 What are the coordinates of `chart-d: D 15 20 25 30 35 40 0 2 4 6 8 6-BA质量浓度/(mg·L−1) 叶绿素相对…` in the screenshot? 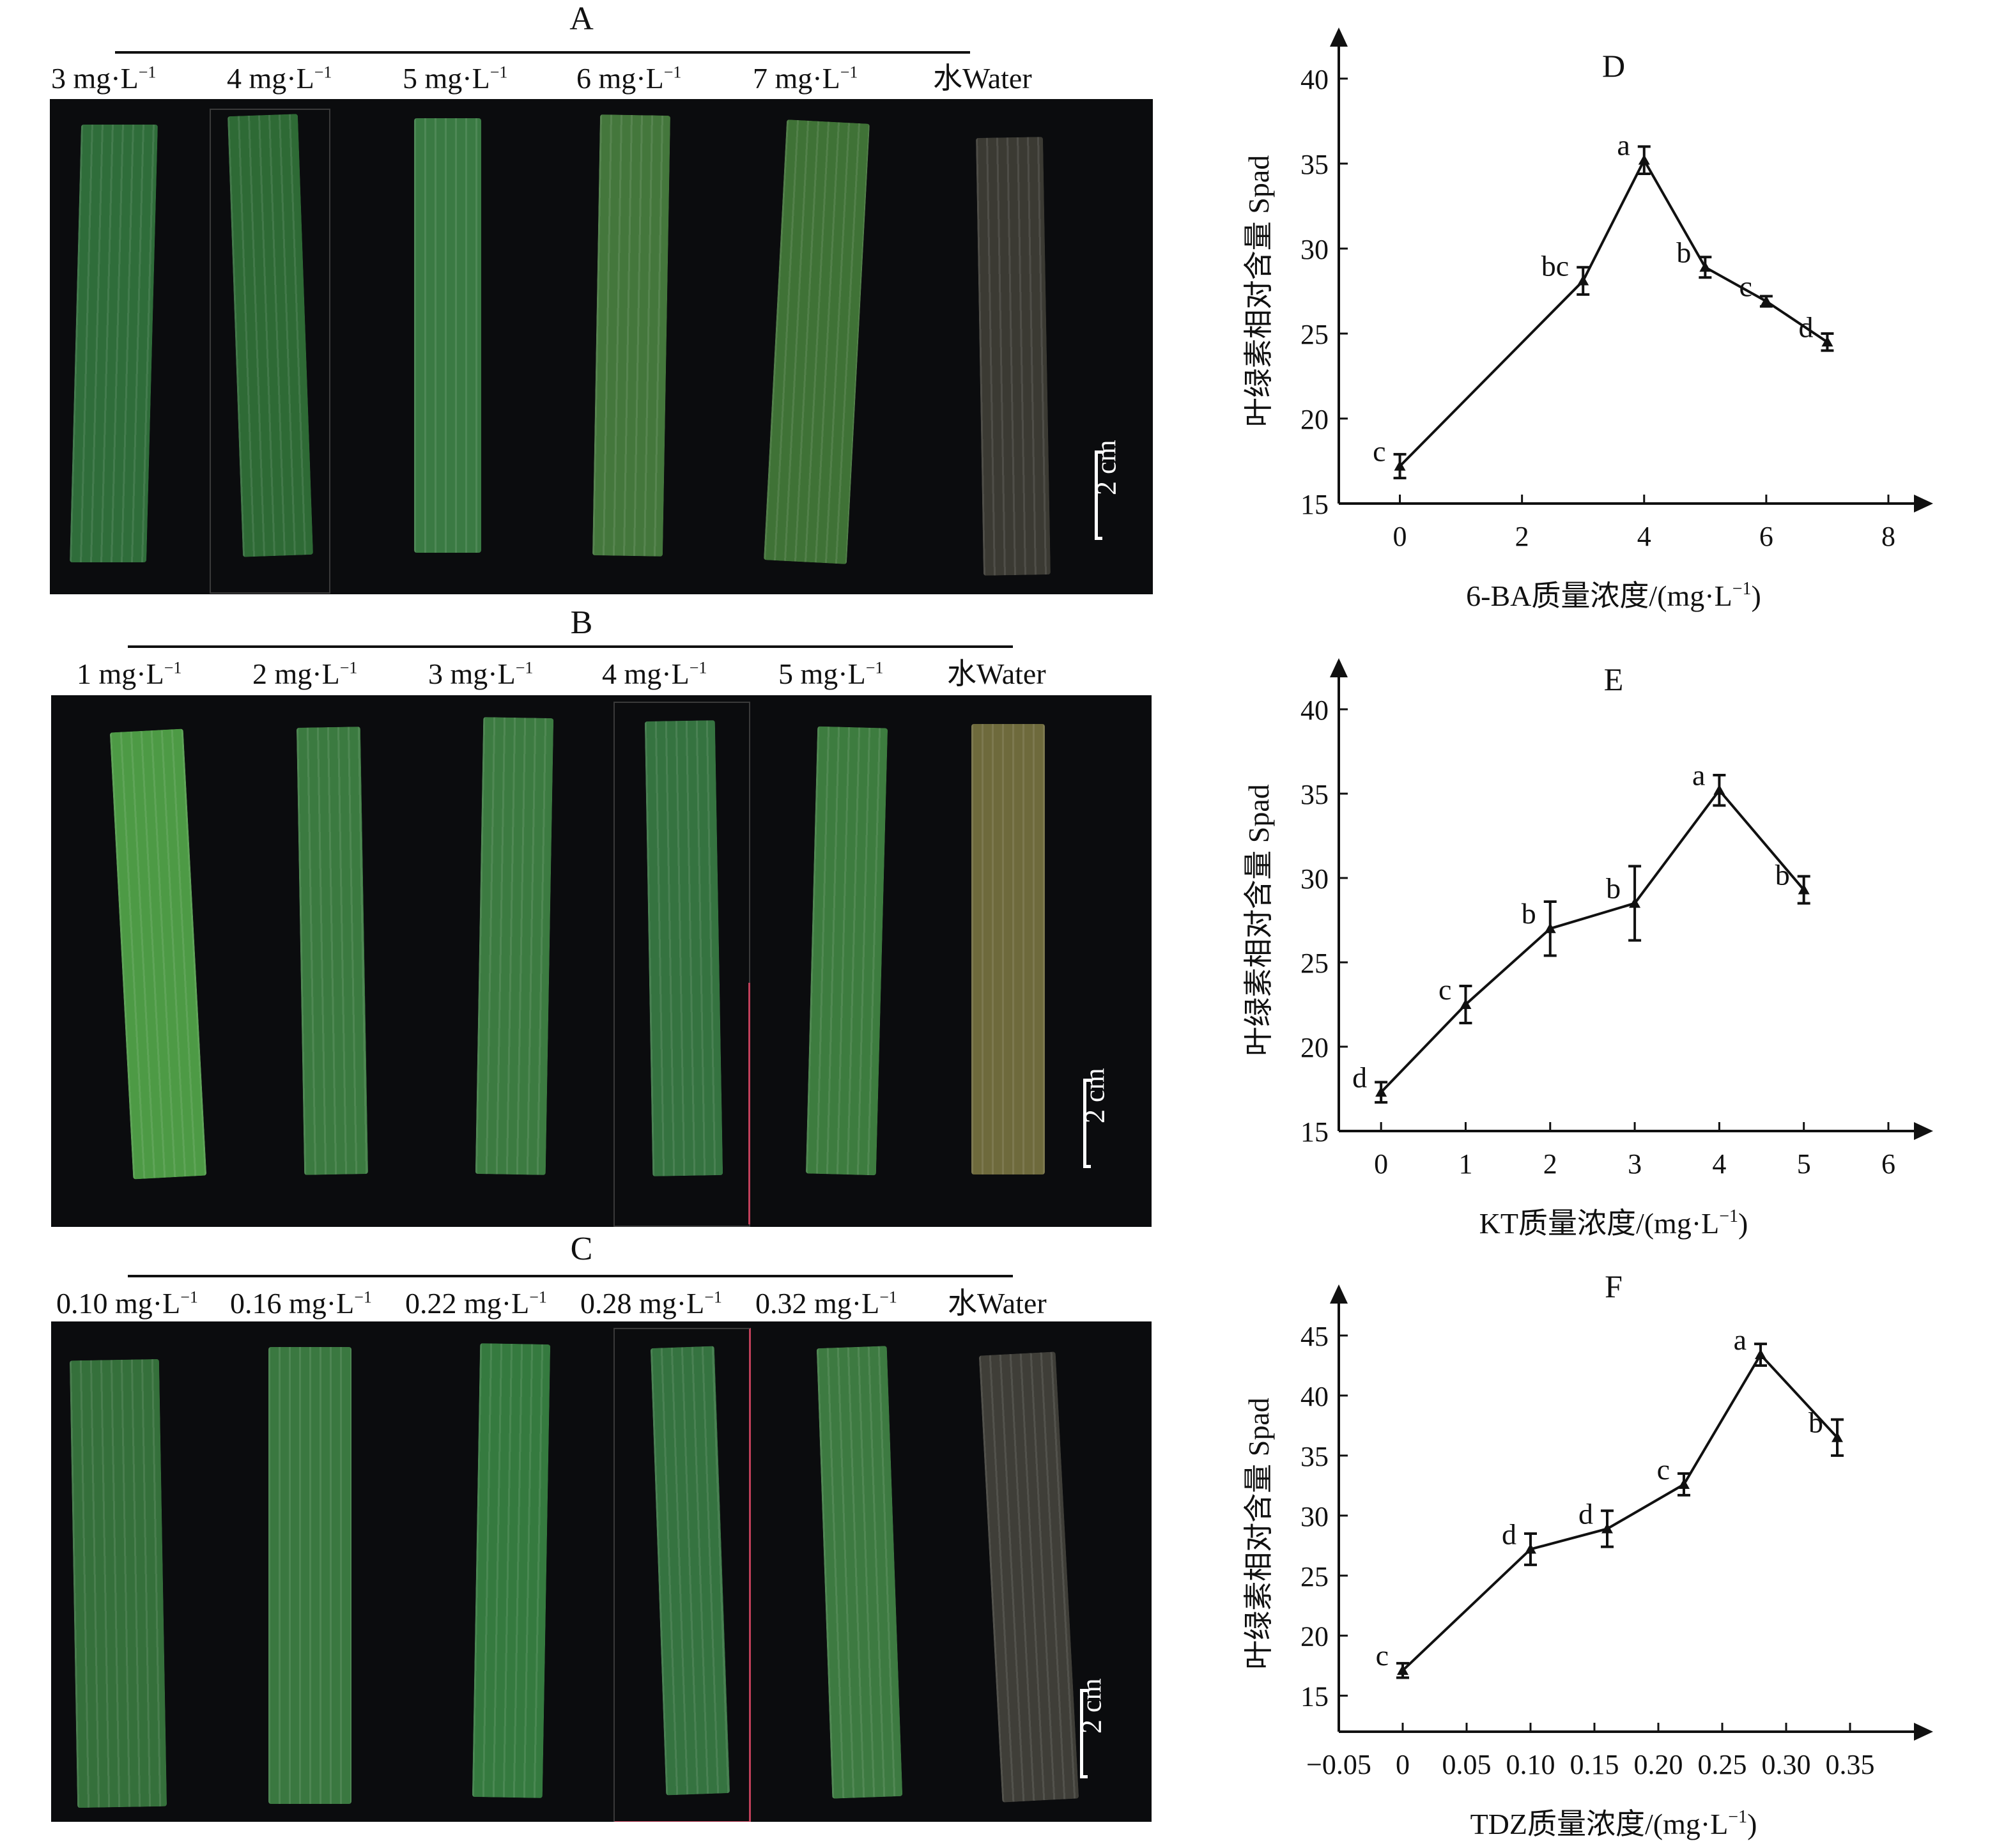 It's located at (1588, 319).